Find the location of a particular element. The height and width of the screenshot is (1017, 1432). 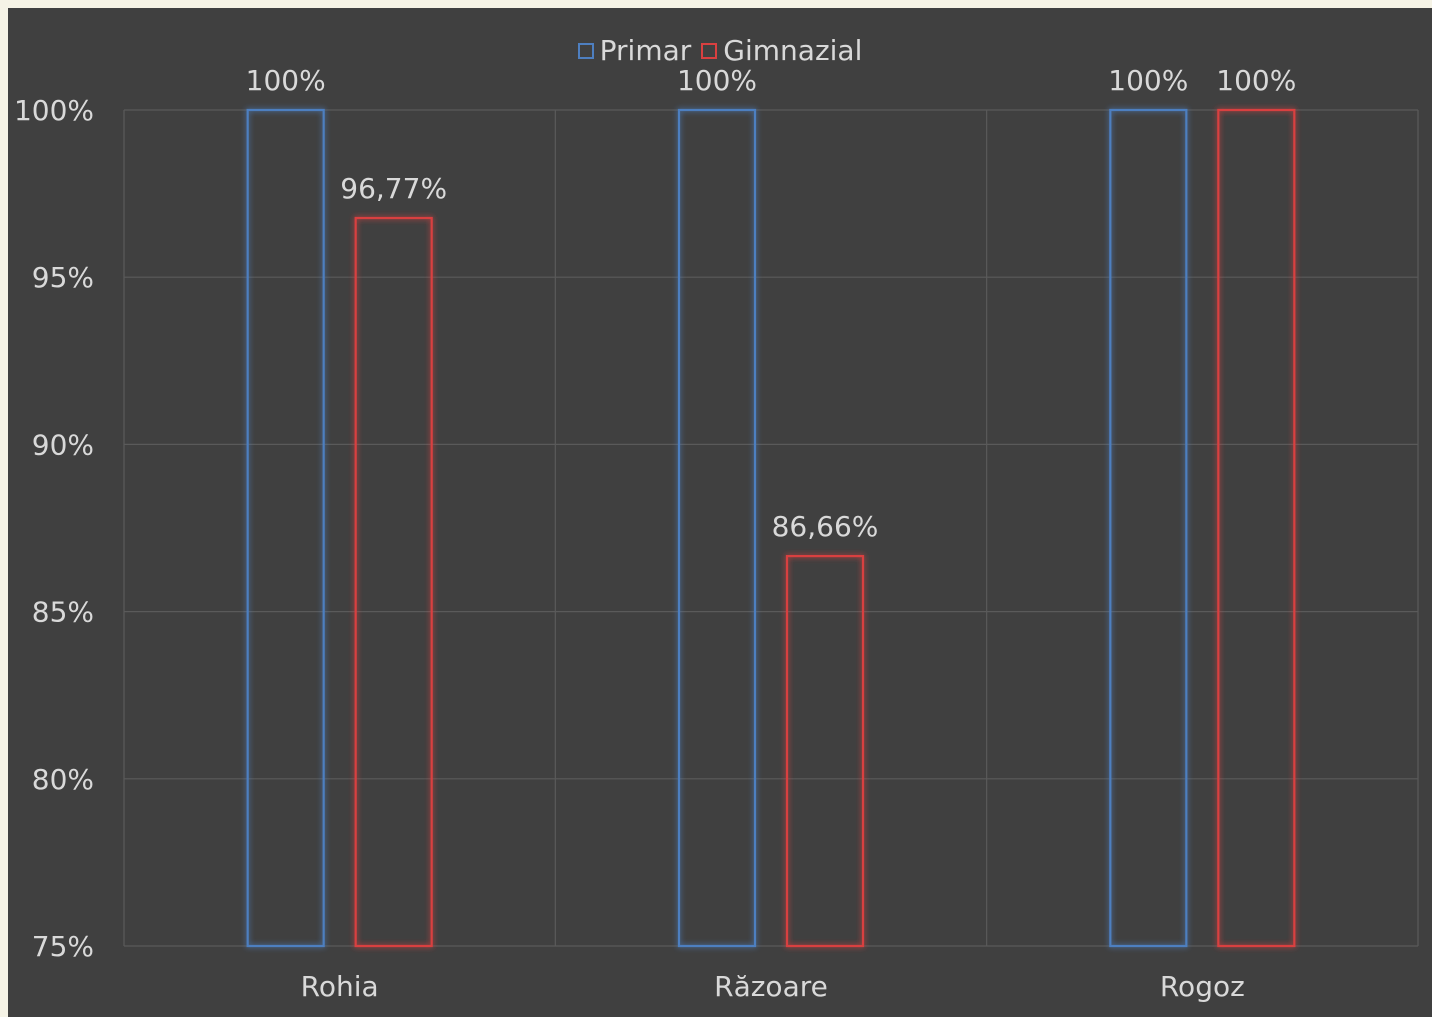

x-category-label: Rogoz is located at coordinates (1202, 986).